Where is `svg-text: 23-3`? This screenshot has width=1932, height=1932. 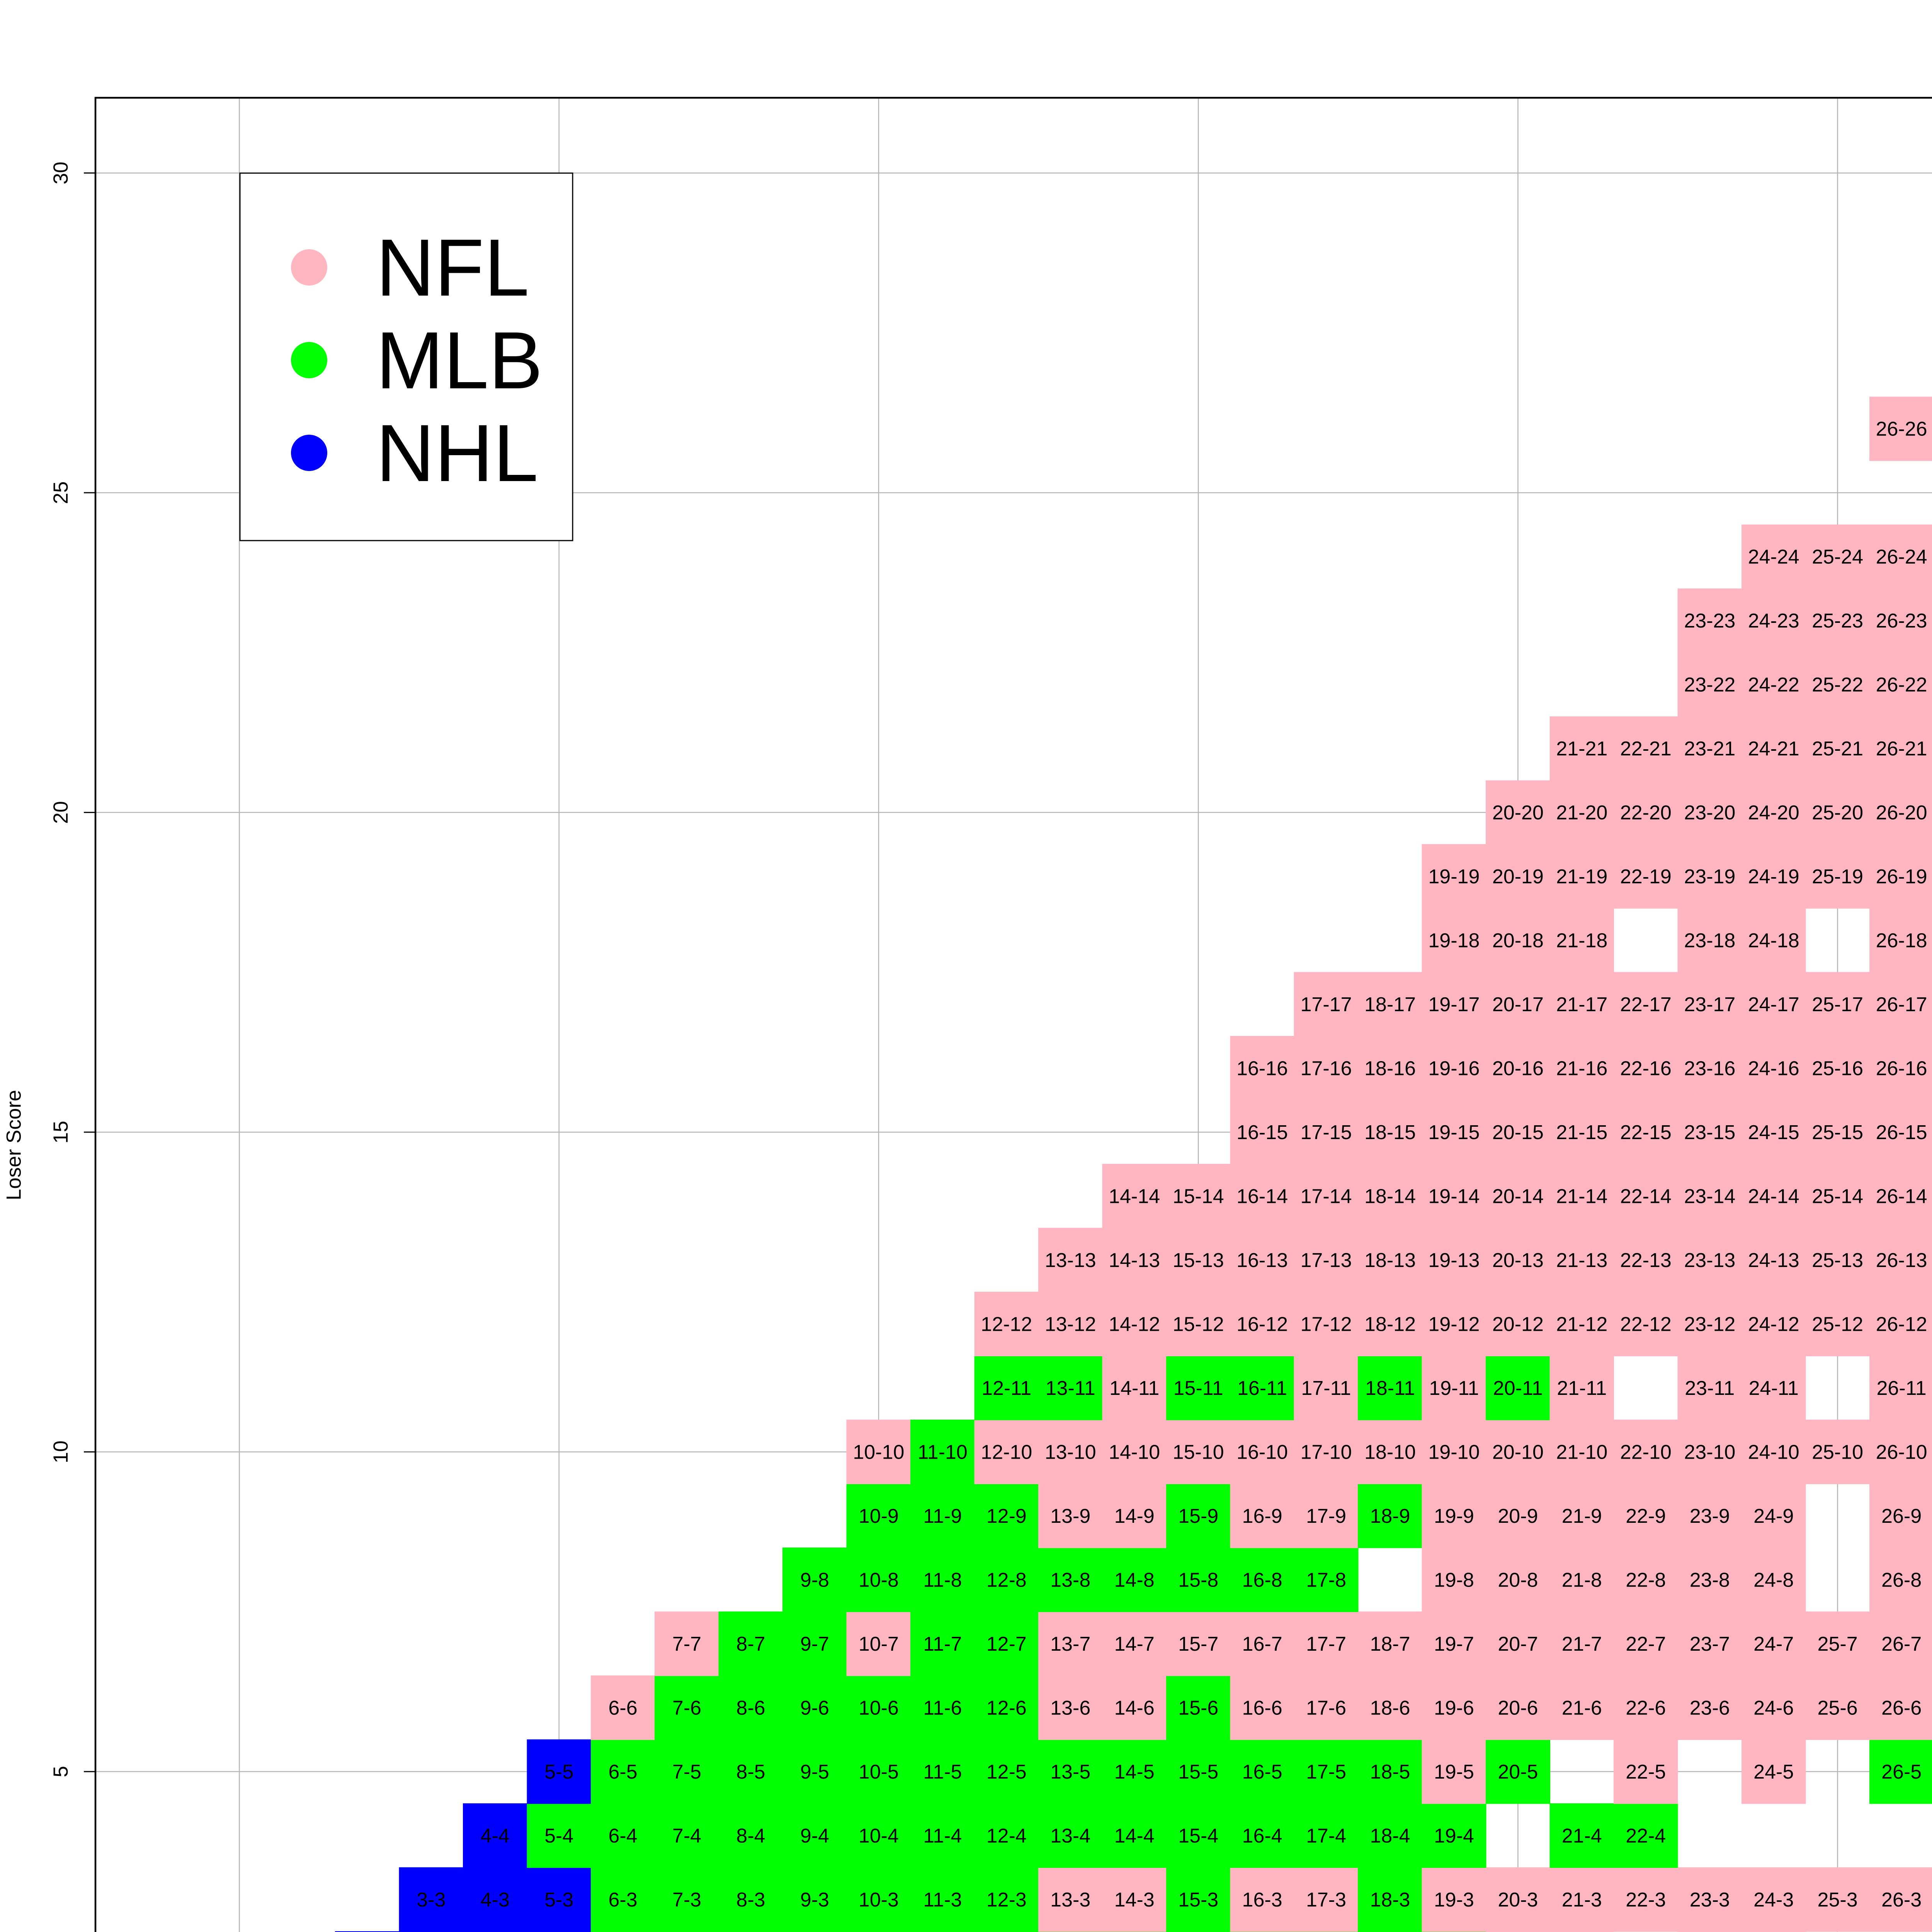
svg-text: 23-3 is located at coordinates (1710, 1900).